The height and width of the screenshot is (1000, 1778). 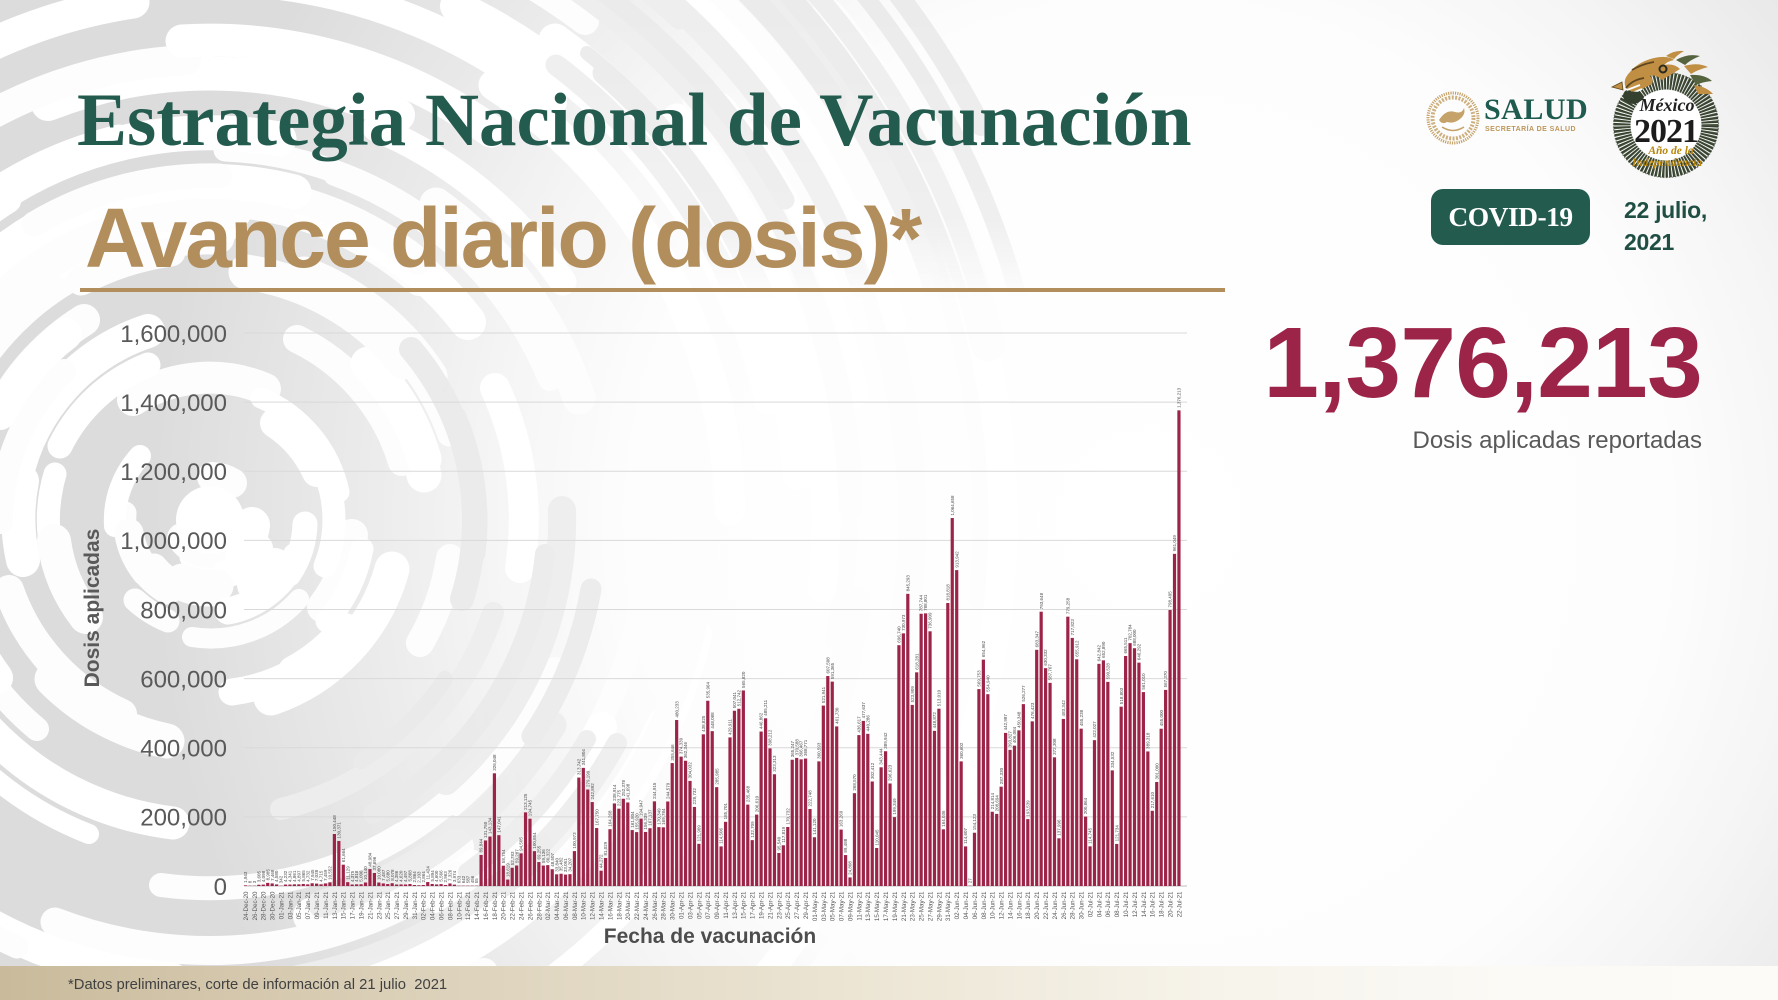 What do you see at coordinates (173, 403) in the screenshot?
I see `svg-text: 1,400,000` at bounding box center [173, 403].